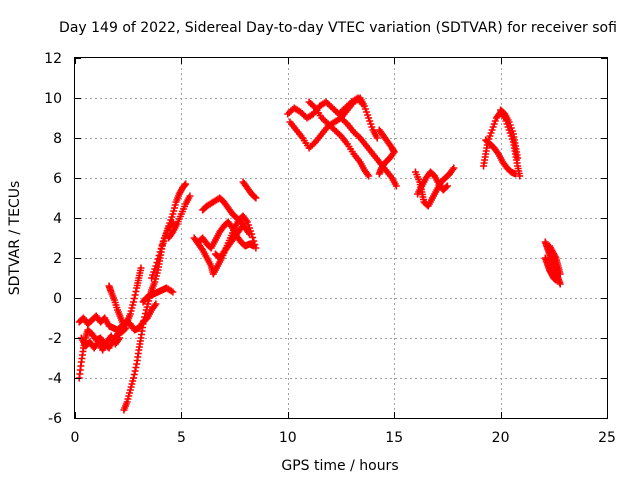 The height and width of the screenshot is (480, 640). What do you see at coordinates (53, 239) in the screenshot?
I see `y-axis-tick-labels: -6 -4 -2 0 2 4 6 8 10 12` at bounding box center [53, 239].